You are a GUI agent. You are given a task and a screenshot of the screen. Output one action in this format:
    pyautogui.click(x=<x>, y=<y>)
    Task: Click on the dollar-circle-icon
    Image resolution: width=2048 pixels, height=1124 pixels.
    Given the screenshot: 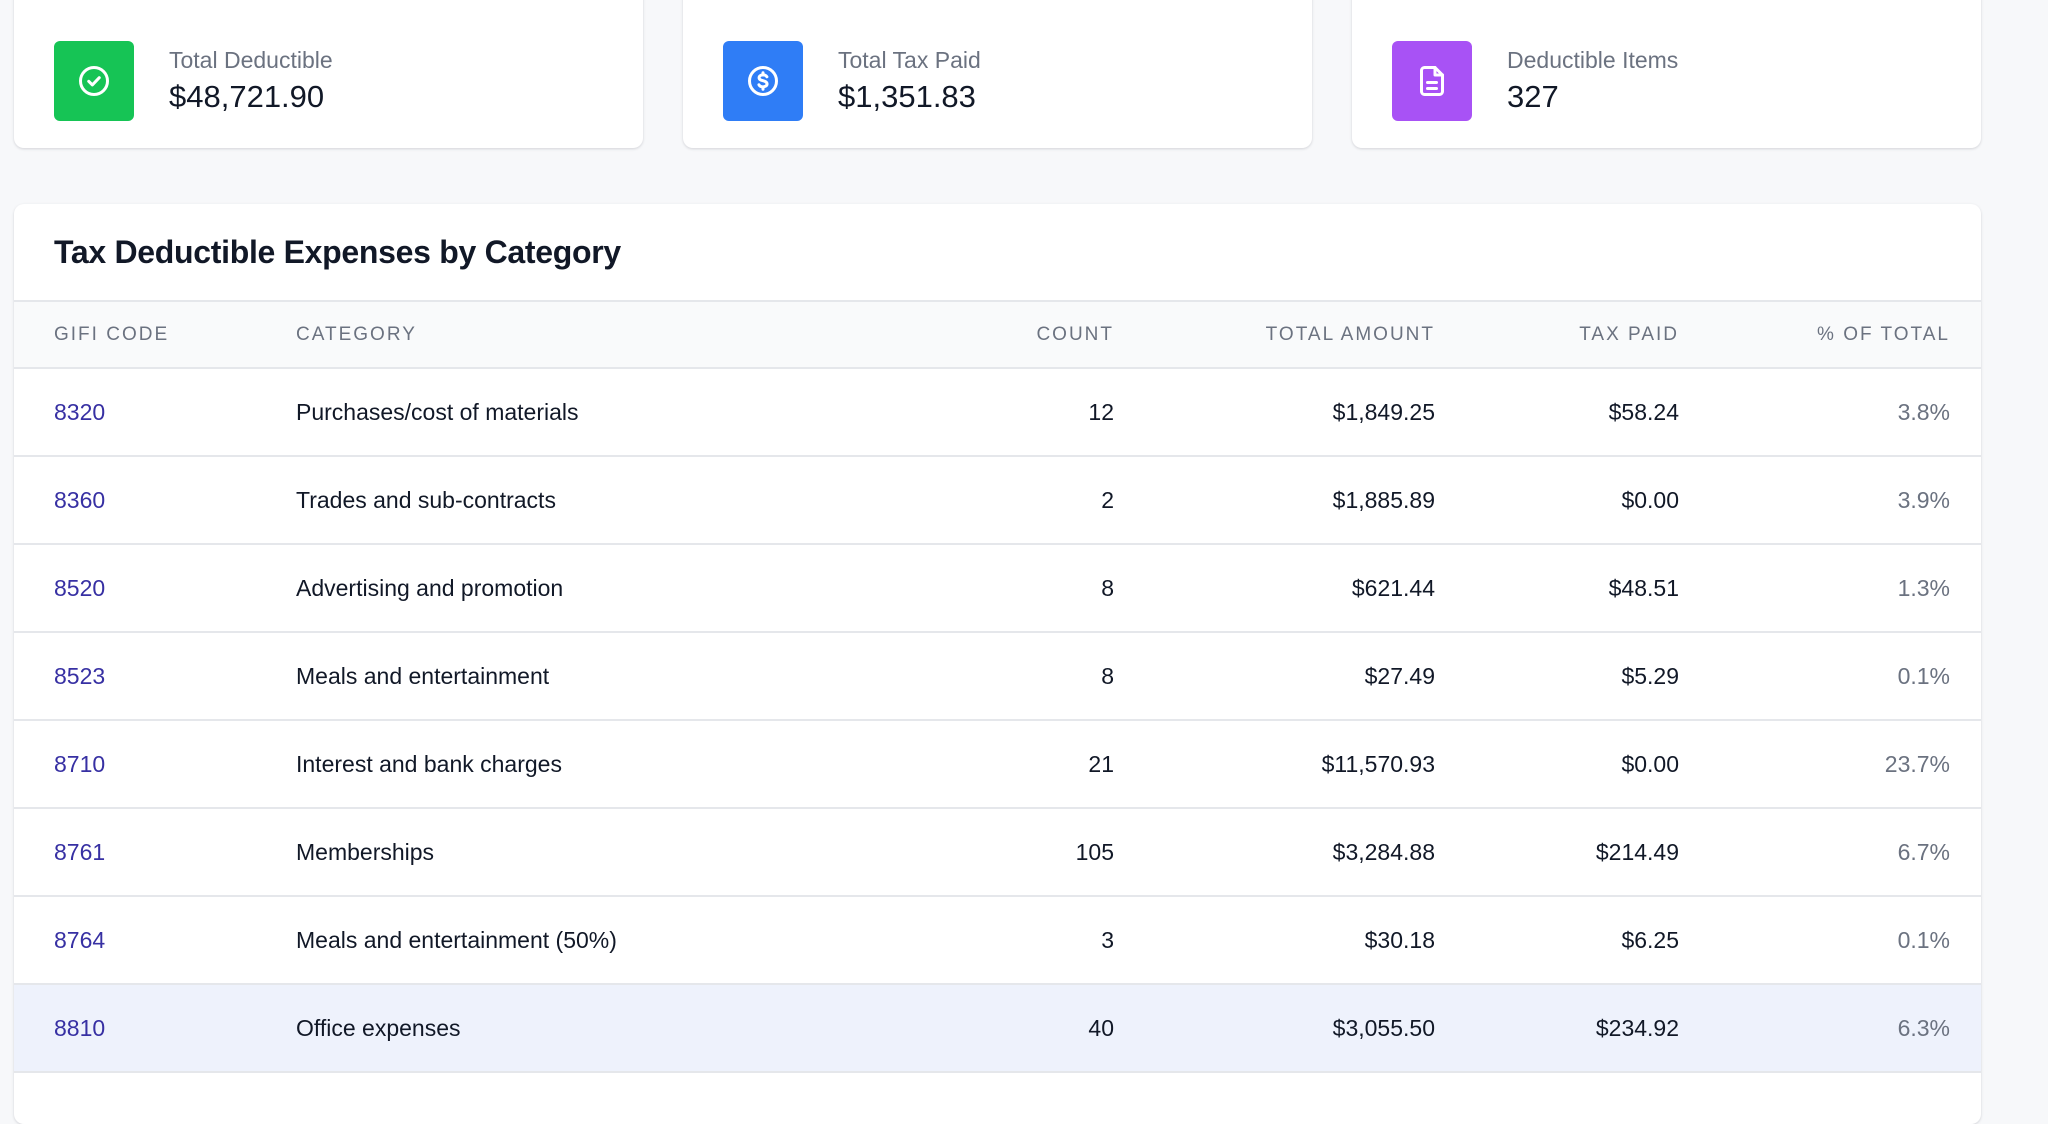 What is the action you would take?
    pyautogui.click(x=763, y=81)
    